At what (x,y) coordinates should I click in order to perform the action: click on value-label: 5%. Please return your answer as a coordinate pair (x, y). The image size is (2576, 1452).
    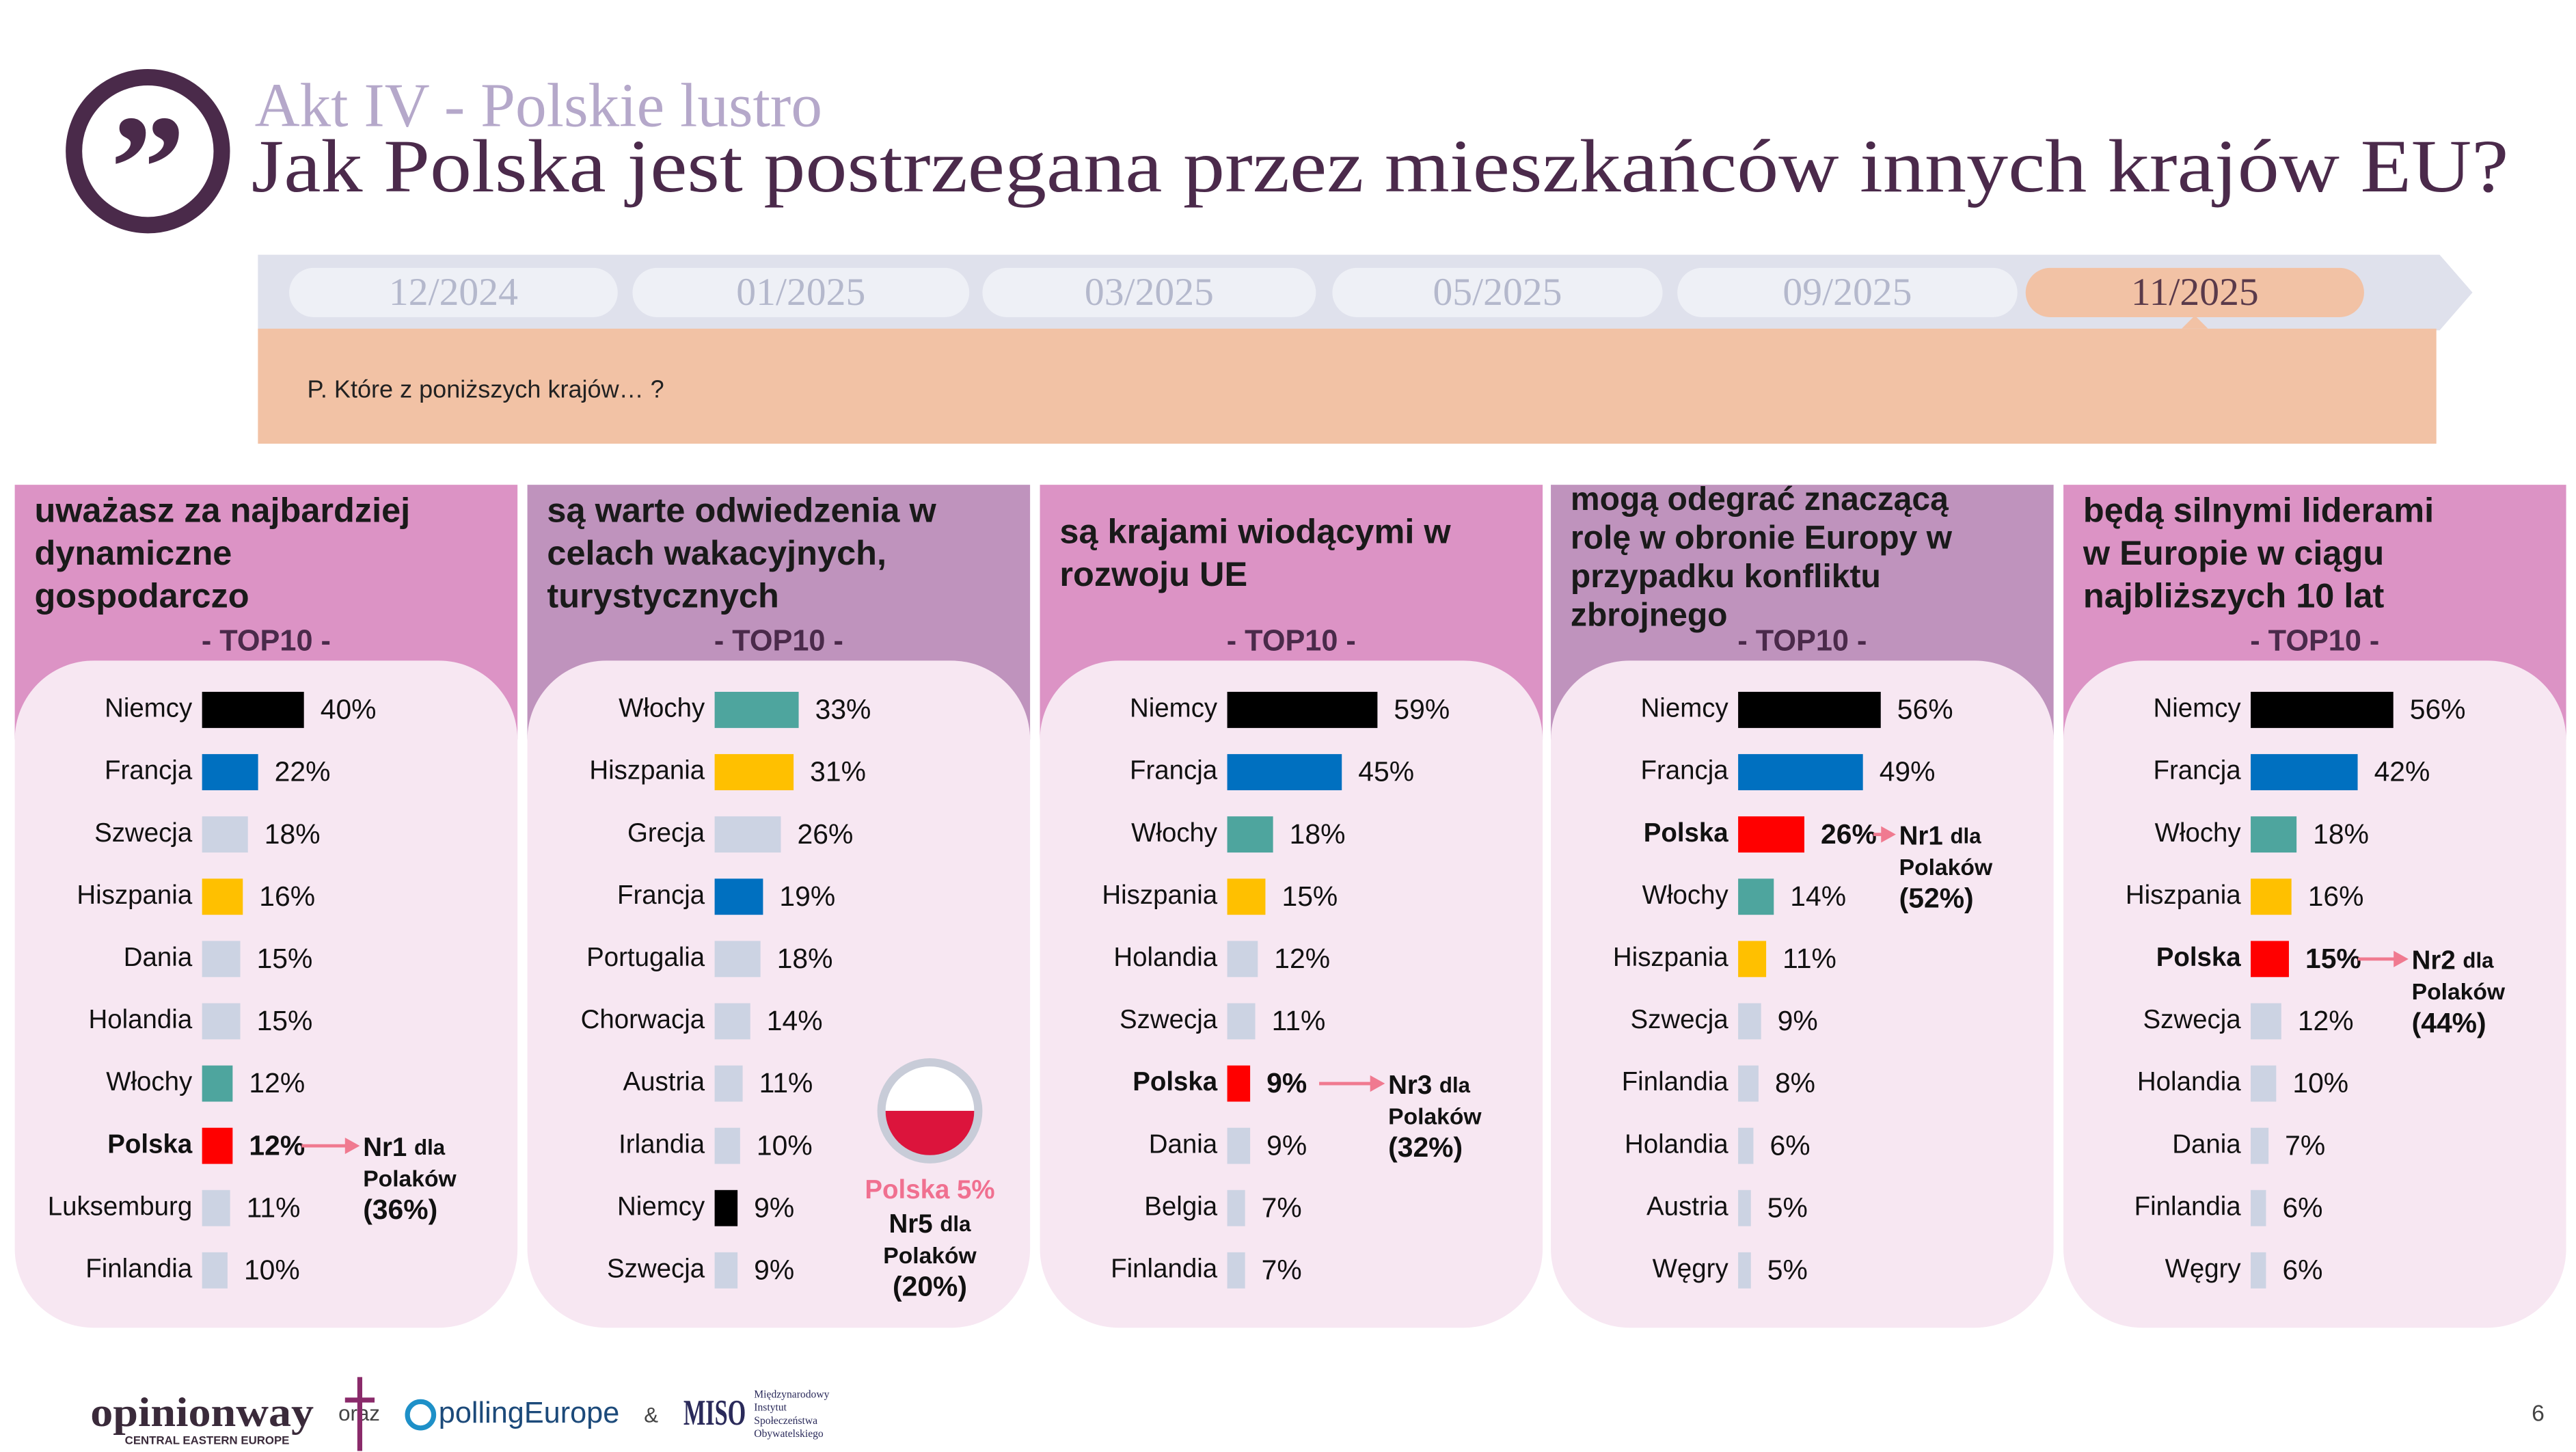
    Looking at the image, I should click on (1787, 1270).